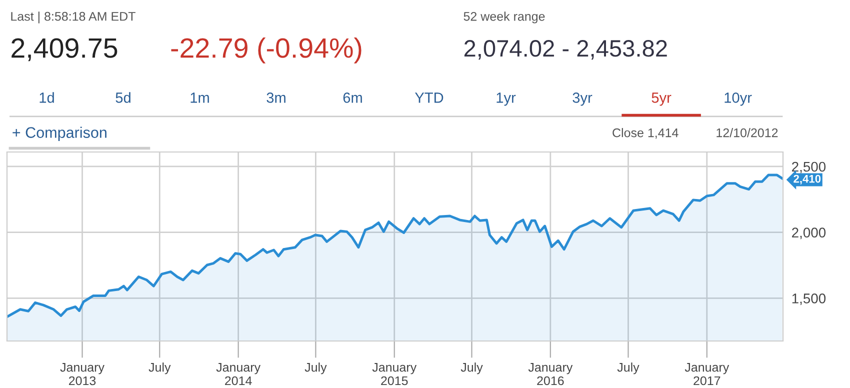 Image resolution: width=850 pixels, height=388 pixels. What do you see at coordinates (582, 99) in the screenshot?
I see `text: 3yr` at bounding box center [582, 99].